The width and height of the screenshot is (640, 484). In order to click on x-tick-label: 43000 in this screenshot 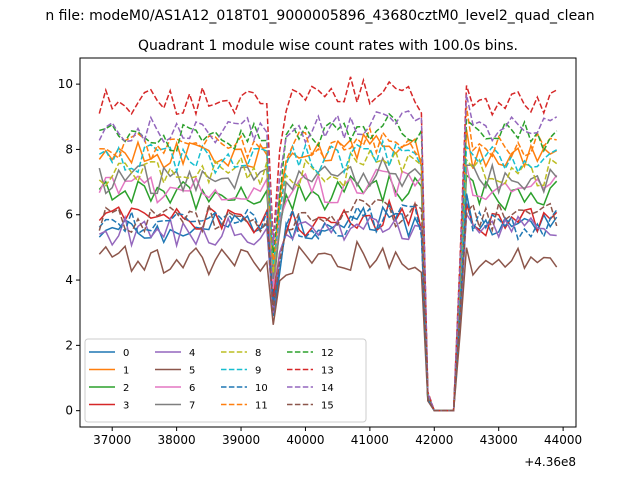, I will do `click(499, 440)`.